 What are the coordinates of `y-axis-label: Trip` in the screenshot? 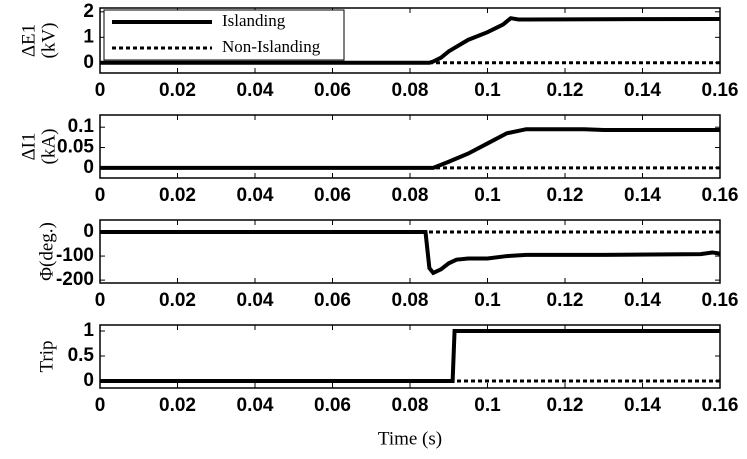 It's located at (46, 356).